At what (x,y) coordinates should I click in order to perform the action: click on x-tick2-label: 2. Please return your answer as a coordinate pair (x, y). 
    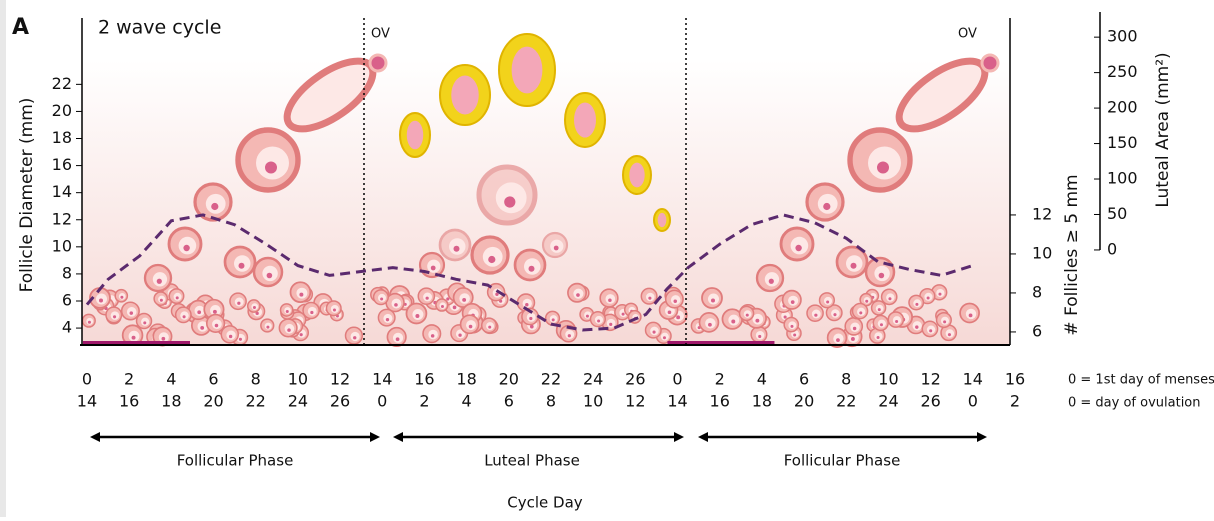
    Looking at the image, I should click on (424, 401).